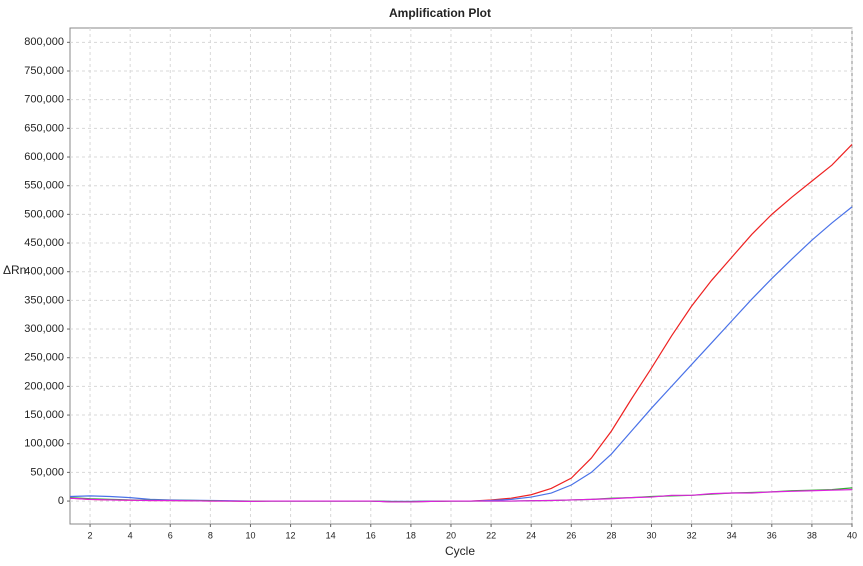 The image size is (863, 566). I want to click on x-tick-label: 4, so click(130, 535).